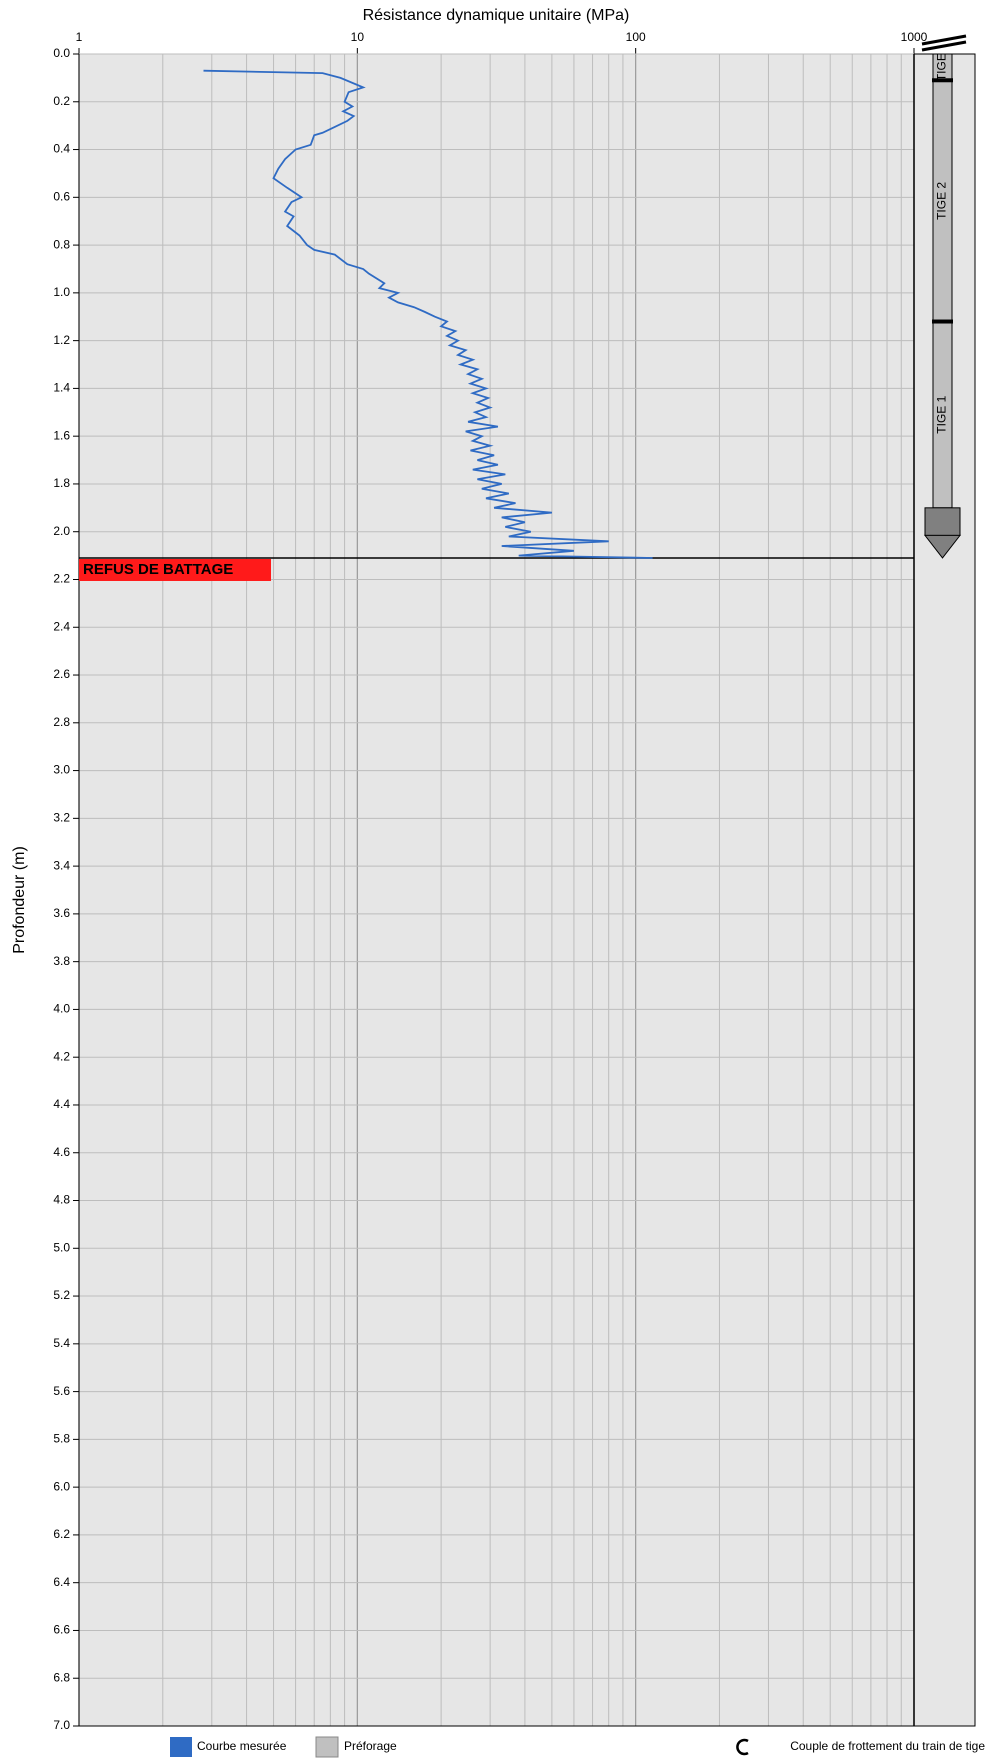 Image resolution: width=991 pixels, height=1758 pixels. I want to click on y-tick-label: 5.4, so click(61, 1343).